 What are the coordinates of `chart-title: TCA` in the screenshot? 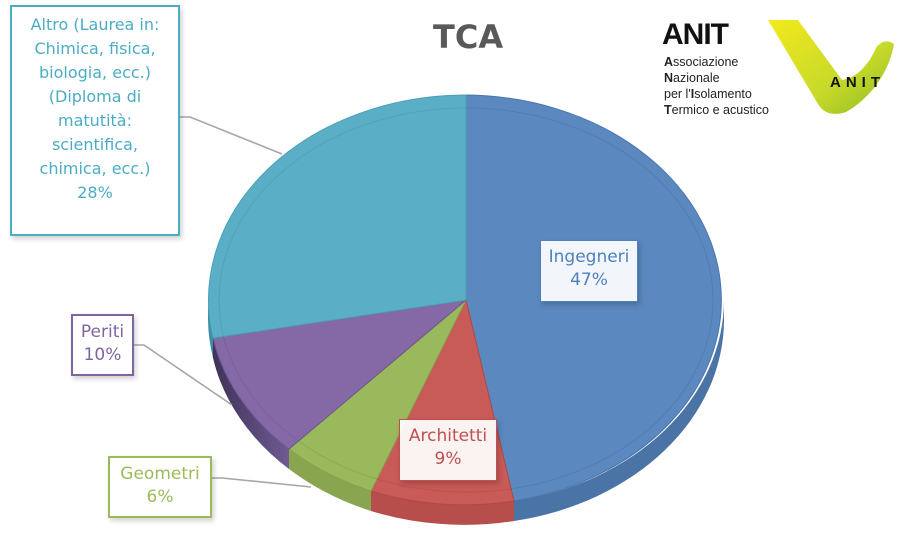 It's located at (468, 37).